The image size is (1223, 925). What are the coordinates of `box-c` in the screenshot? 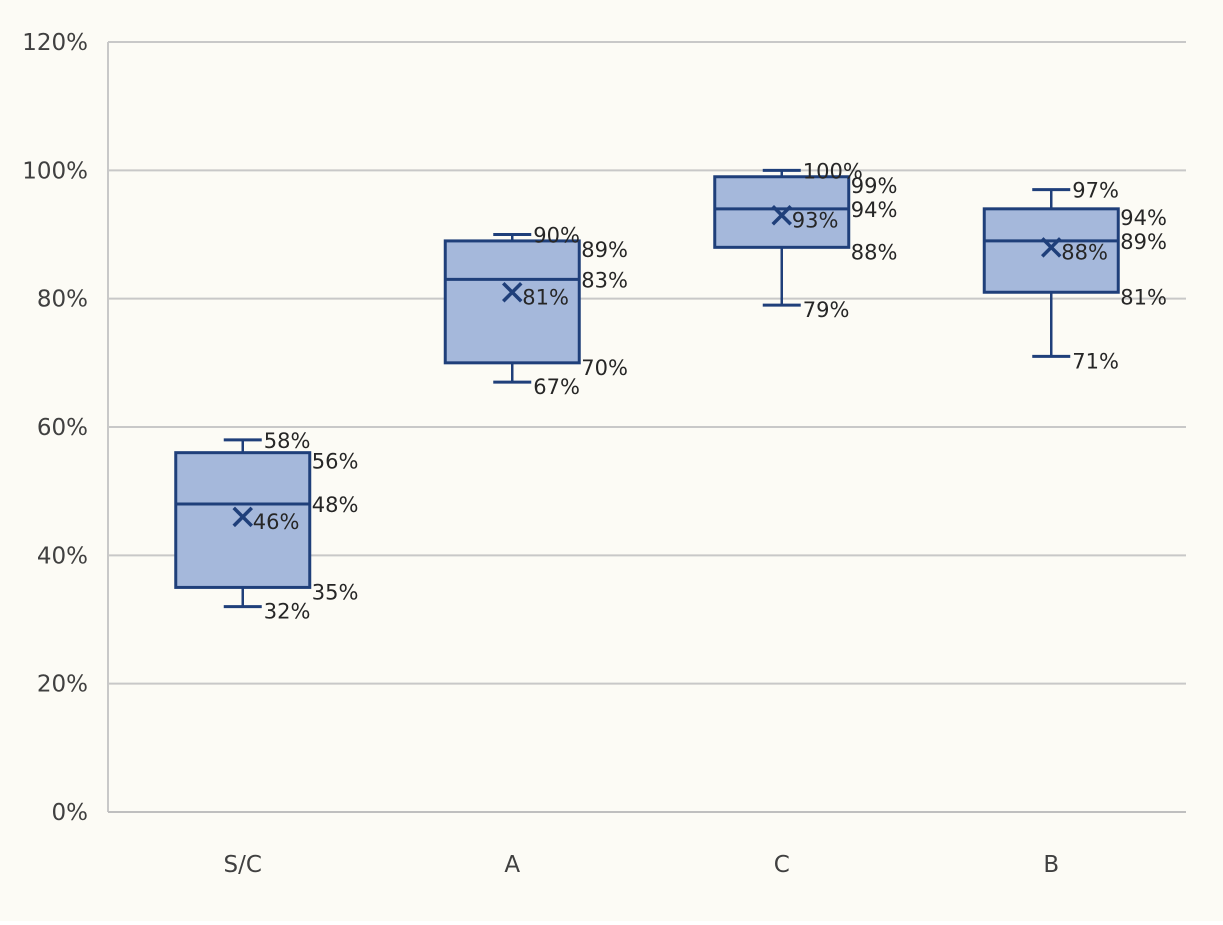 It's located at (782, 237).